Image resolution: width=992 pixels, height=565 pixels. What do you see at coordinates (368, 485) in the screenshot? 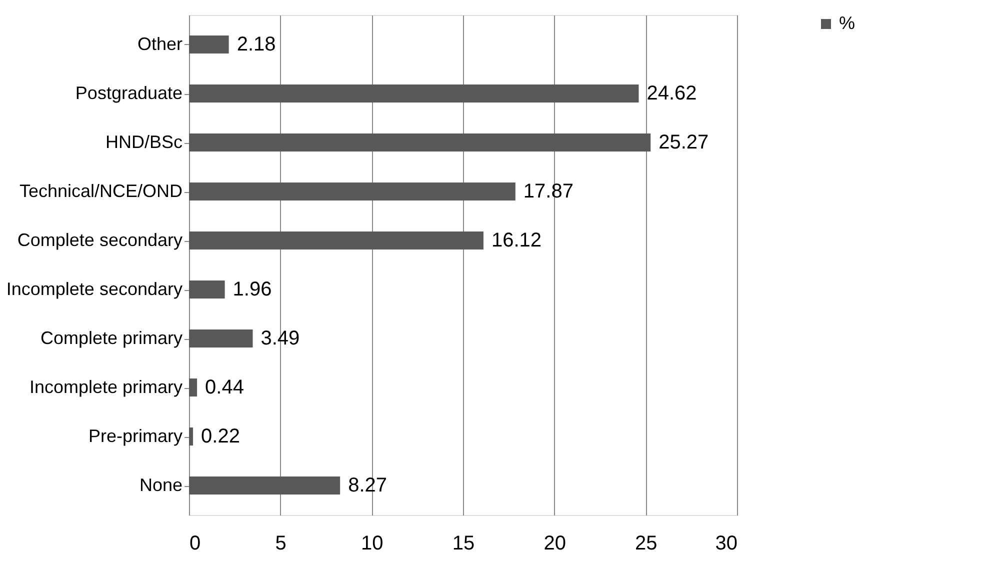
I see `data-label: 8.27` at bounding box center [368, 485].